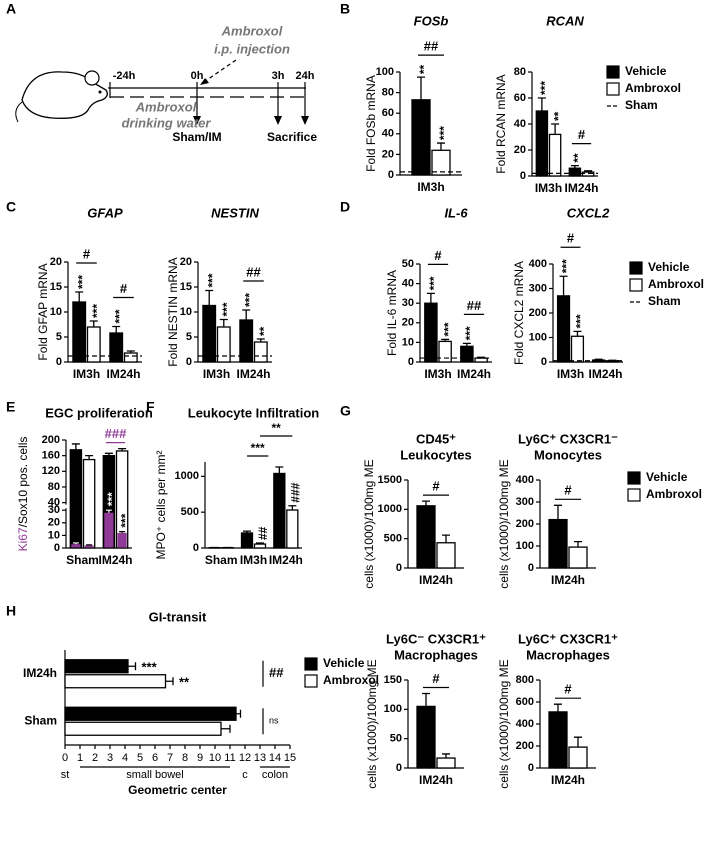 Image resolution: width=708 pixels, height=842 pixels. Describe the element at coordinates (501, 123) in the screenshot. I see `y-axis-label: Fold RCAN mRNA` at that location.